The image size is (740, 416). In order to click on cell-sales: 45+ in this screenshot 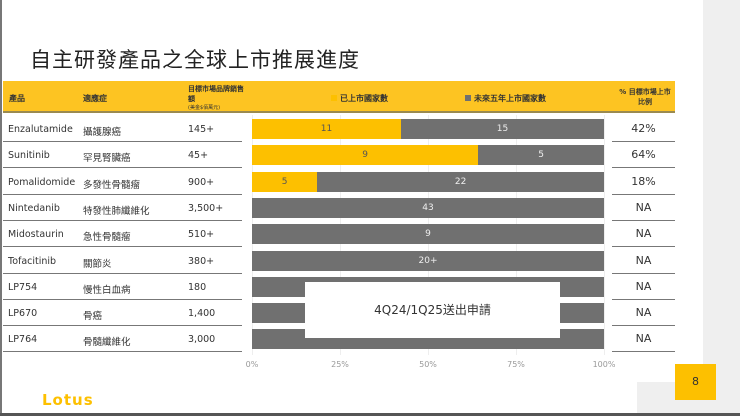, I will do `click(198, 156)`.